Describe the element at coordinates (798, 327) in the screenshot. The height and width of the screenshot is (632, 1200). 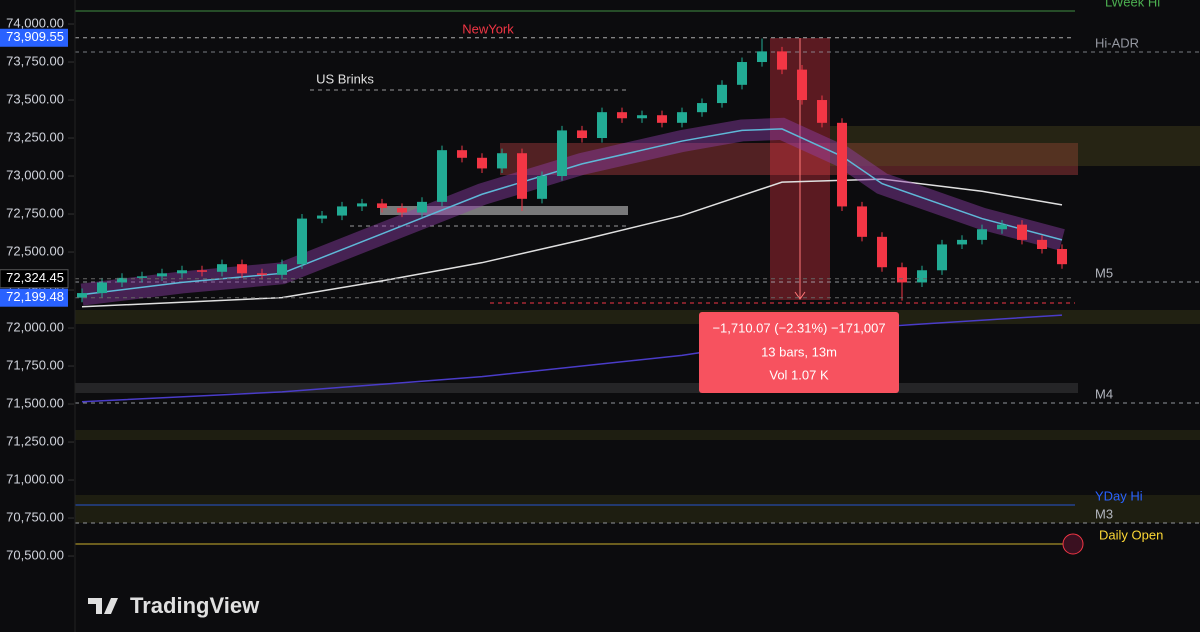
I see `measure-text: −1,710.07 (−2.31%) −171,007` at that location.